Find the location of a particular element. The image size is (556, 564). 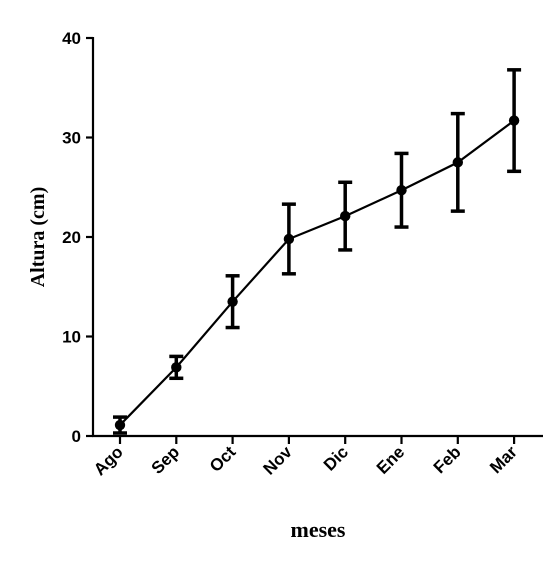

y-tick-label: 20 is located at coordinates (71, 237).